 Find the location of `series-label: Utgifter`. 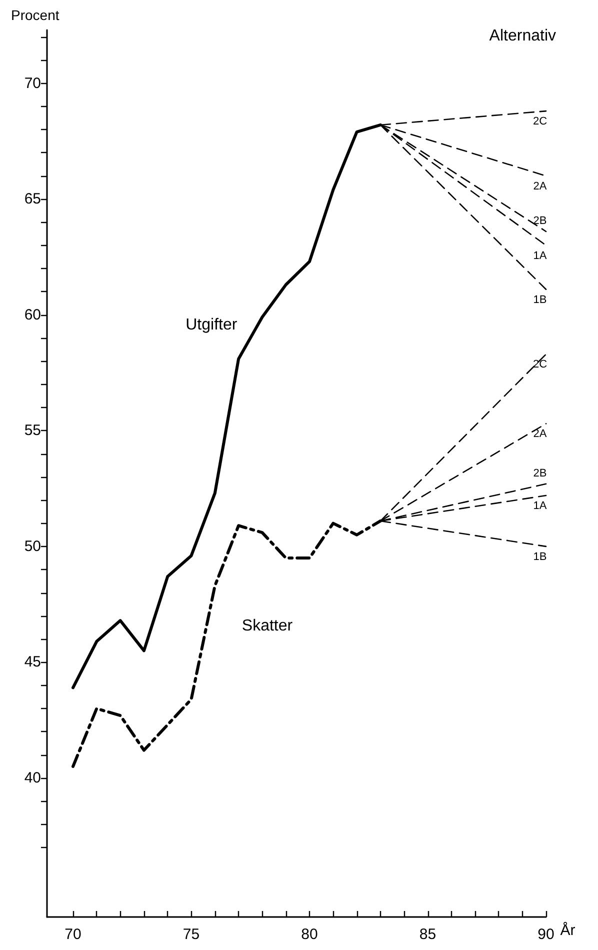

series-label: Utgifter is located at coordinates (212, 325).